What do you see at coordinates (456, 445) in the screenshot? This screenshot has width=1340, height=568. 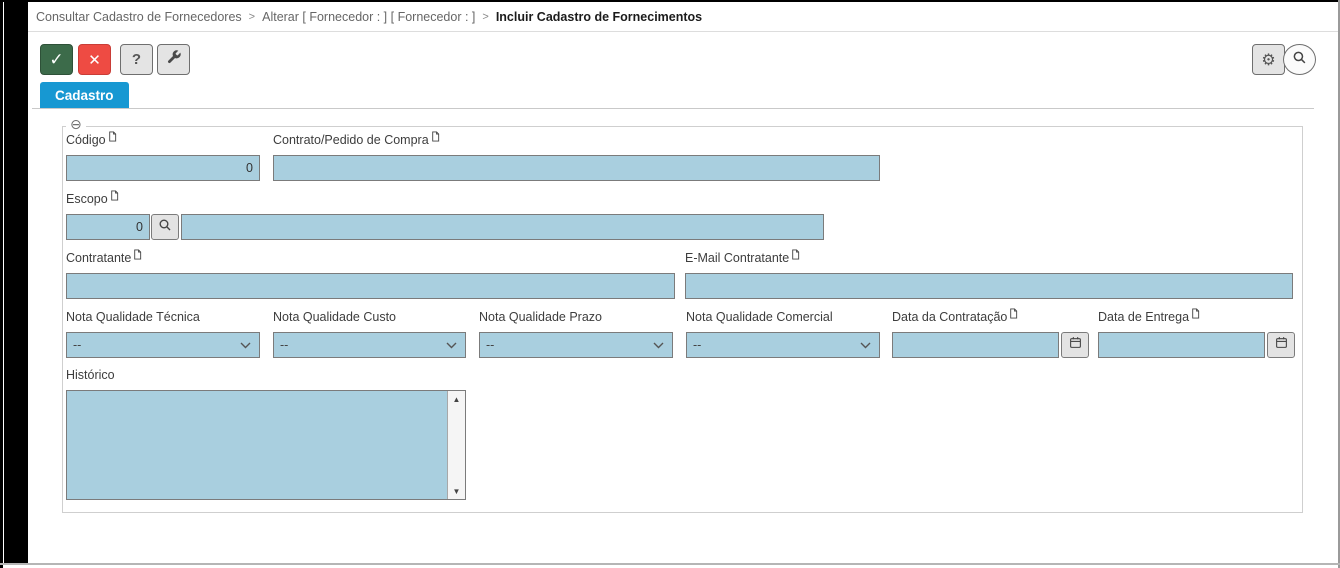 I see `historico-scrollbar: ▲ ▼` at bounding box center [456, 445].